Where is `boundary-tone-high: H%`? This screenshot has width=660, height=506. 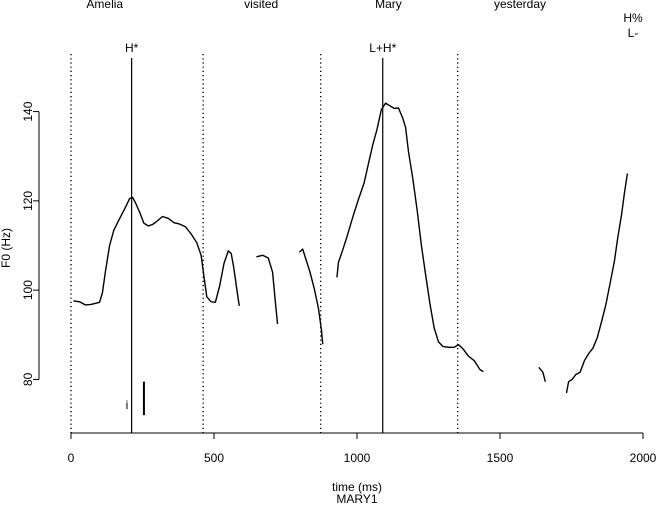 boundary-tone-high: H% is located at coordinates (633, 18).